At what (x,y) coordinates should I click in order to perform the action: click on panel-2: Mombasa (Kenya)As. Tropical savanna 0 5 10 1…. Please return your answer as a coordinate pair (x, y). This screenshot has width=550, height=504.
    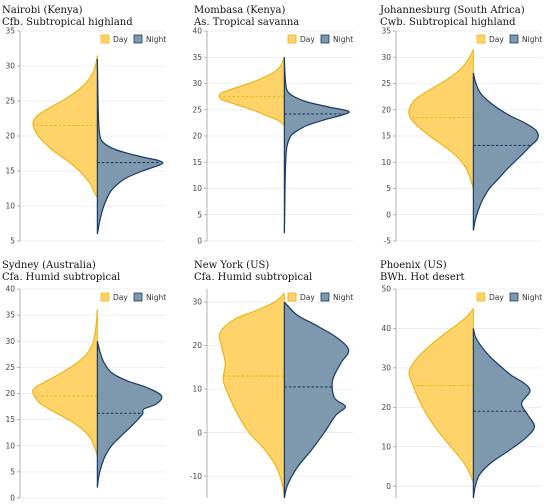
    Looking at the image, I should click on (272, 125).